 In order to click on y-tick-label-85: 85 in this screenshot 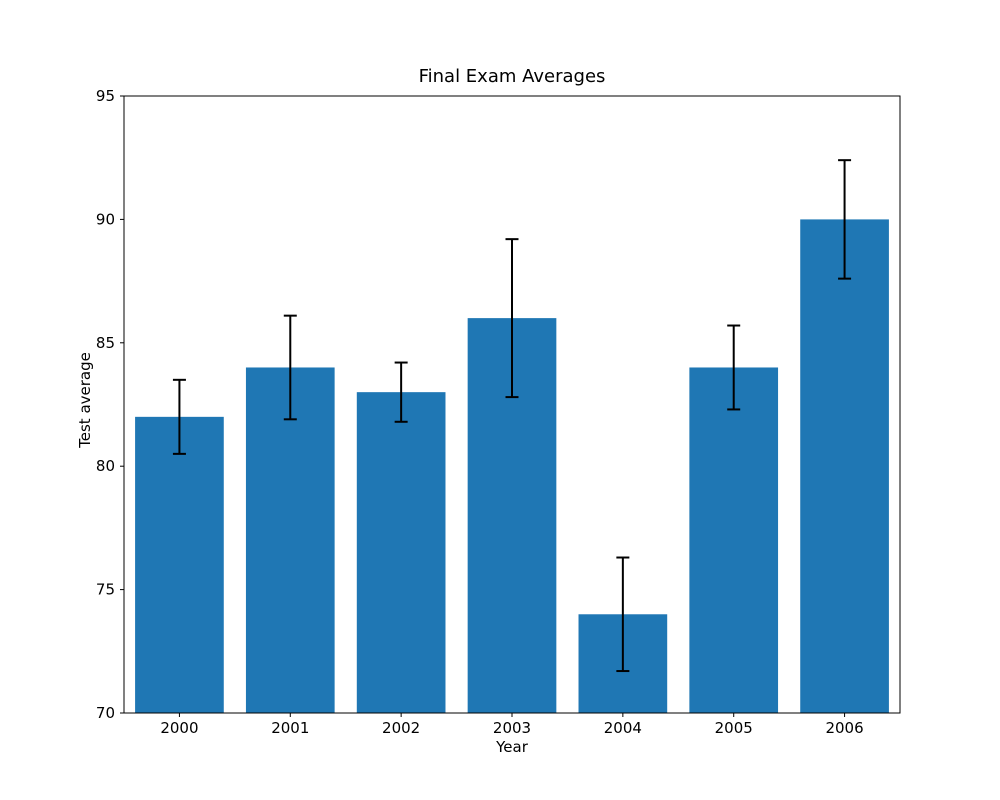, I will do `click(105, 343)`.